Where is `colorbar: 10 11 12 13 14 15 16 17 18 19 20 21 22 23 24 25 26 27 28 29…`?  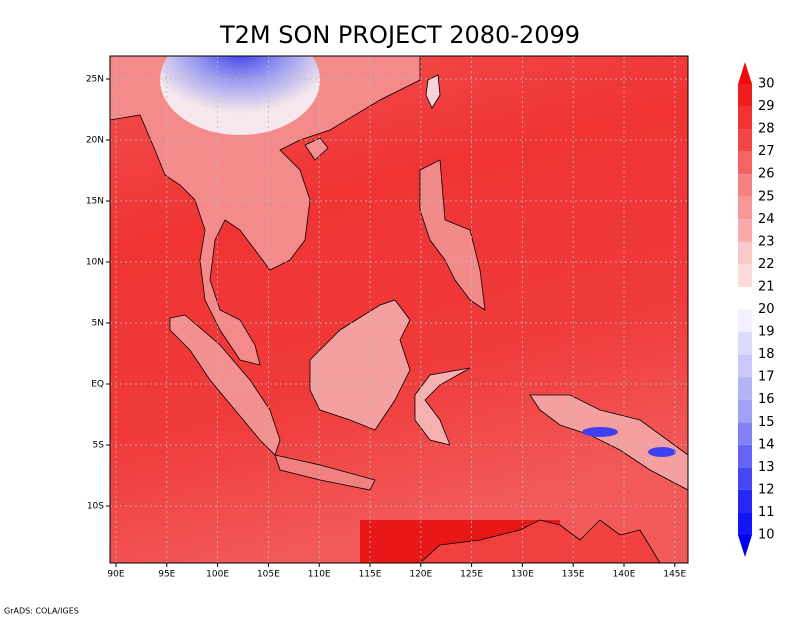
colorbar: 10 11 12 13 14 15 16 17 18 19 20 21 22 23 24 25 26 27 28 29… is located at coordinates (756, 309).